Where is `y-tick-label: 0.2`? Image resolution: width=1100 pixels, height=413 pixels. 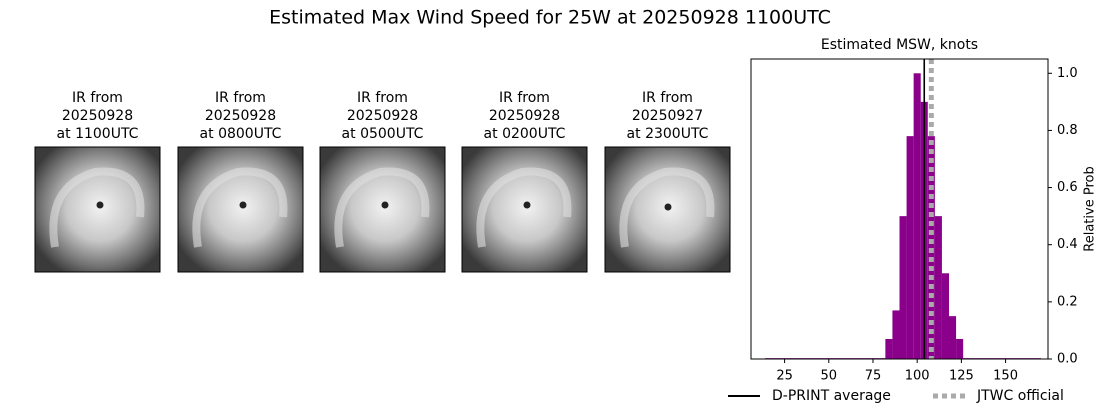 y-tick-label: 0.2 is located at coordinates (1067, 301).